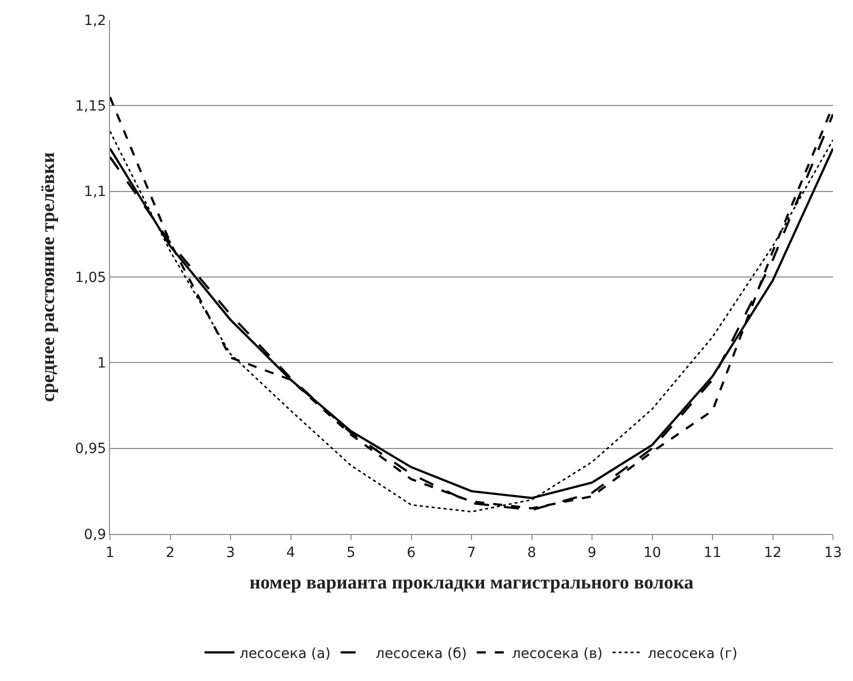 The height and width of the screenshot is (681, 853). What do you see at coordinates (90, 106) in the screenshot?
I see `y-tick-label: 1,15` at bounding box center [90, 106].